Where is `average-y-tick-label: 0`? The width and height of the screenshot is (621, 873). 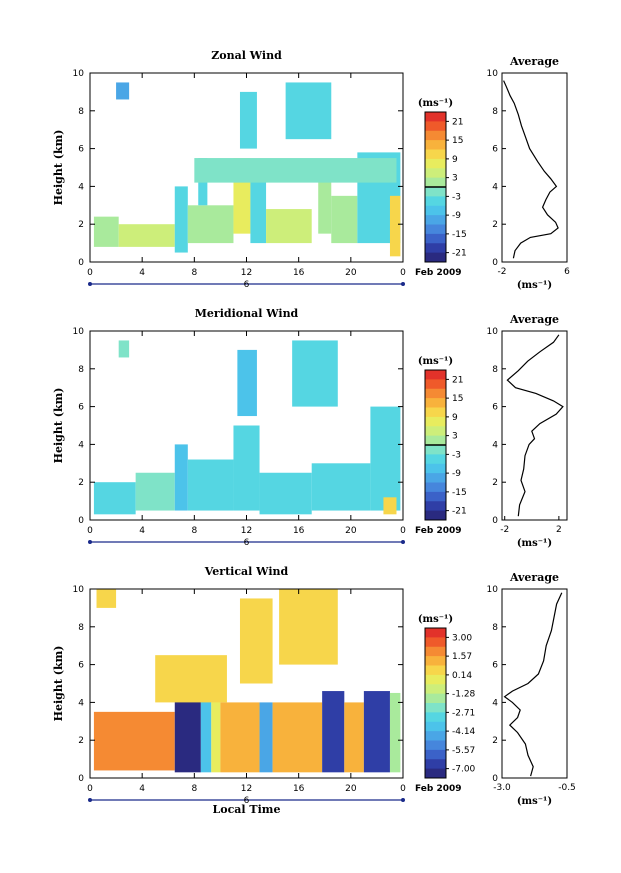 average-y-tick-label: 0 is located at coordinates (495, 779).